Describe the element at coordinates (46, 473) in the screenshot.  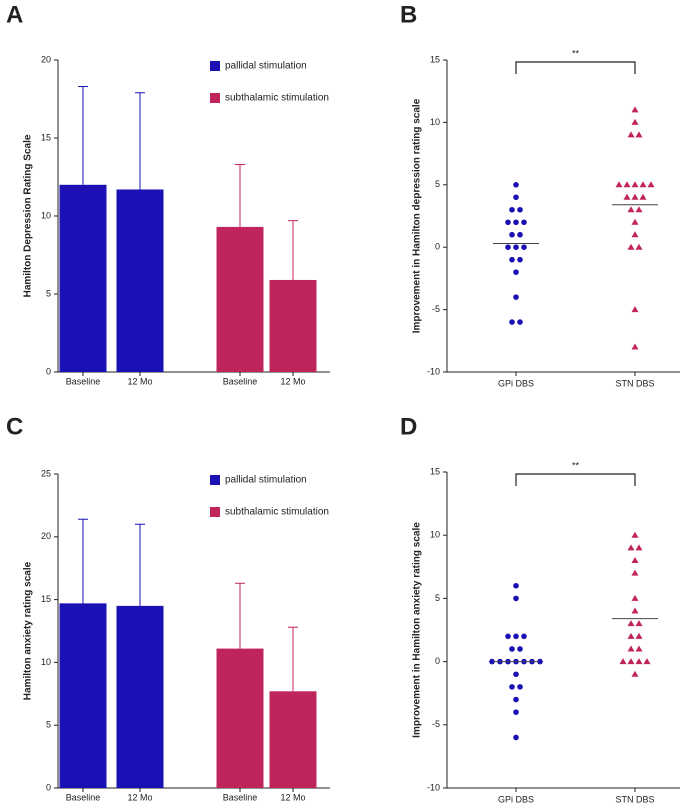
I see `y-tick-label: 25` at that location.